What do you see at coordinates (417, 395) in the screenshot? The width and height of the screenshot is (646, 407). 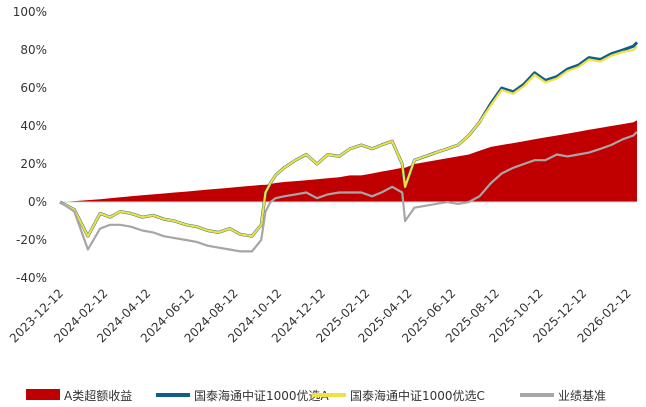 I see `legend-label: 国泰海通中证1000优选C` at bounding box center [417, 395].